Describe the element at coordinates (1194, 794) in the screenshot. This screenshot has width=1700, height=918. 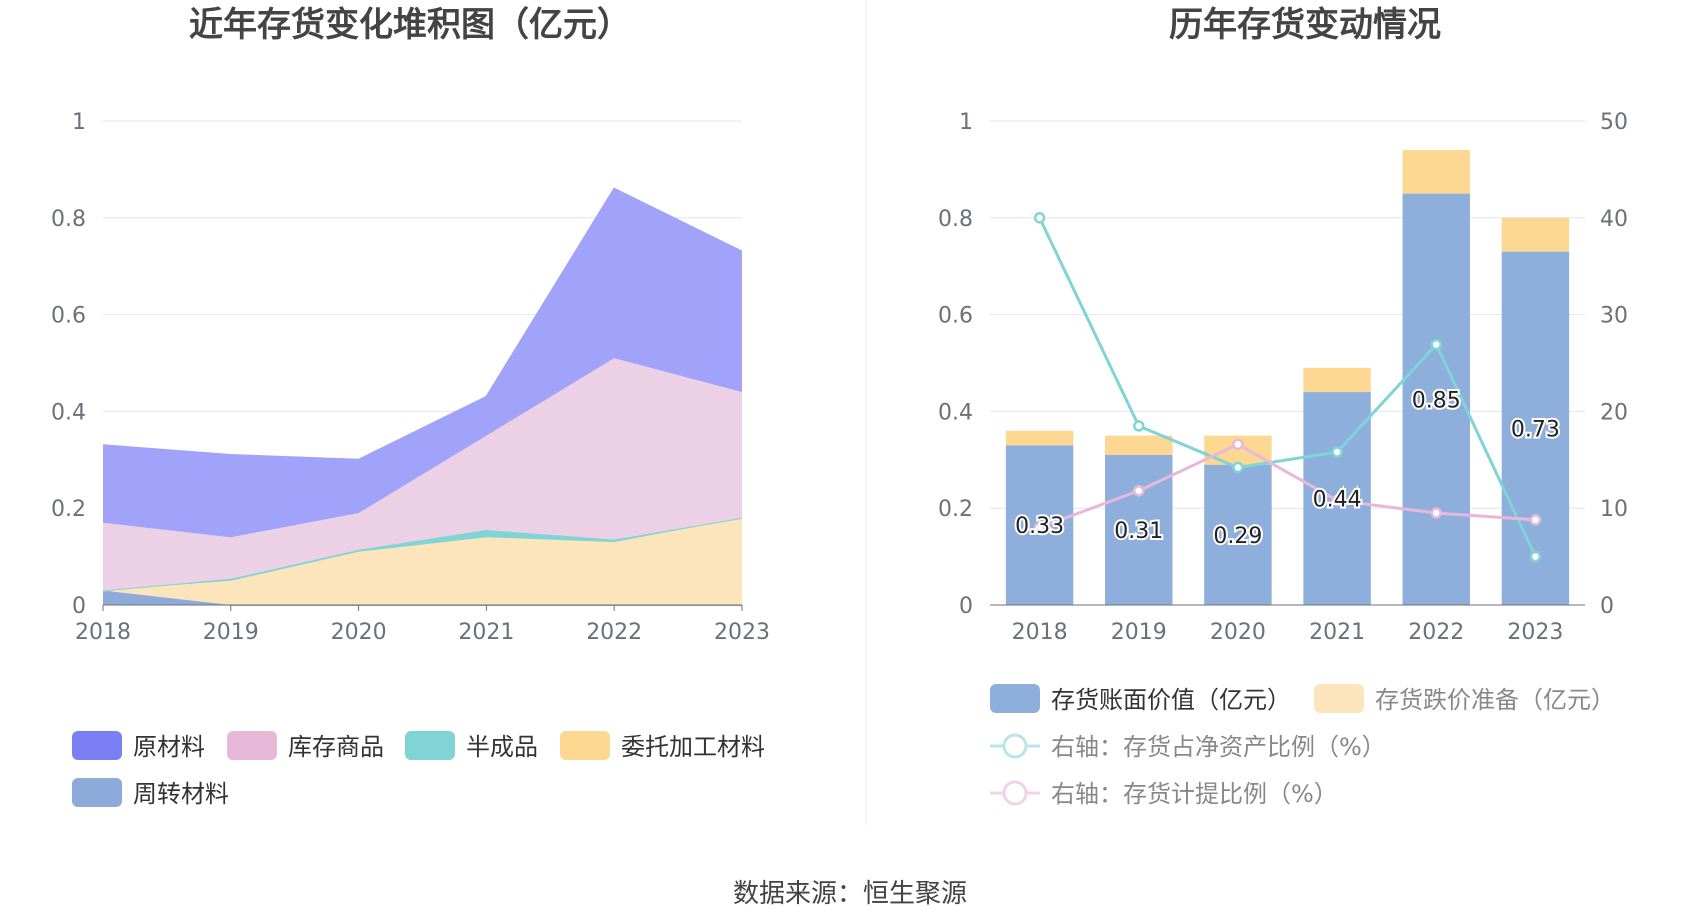
I see `chart2-legend-label: 右轴：存货计提比例（%）` at that location.